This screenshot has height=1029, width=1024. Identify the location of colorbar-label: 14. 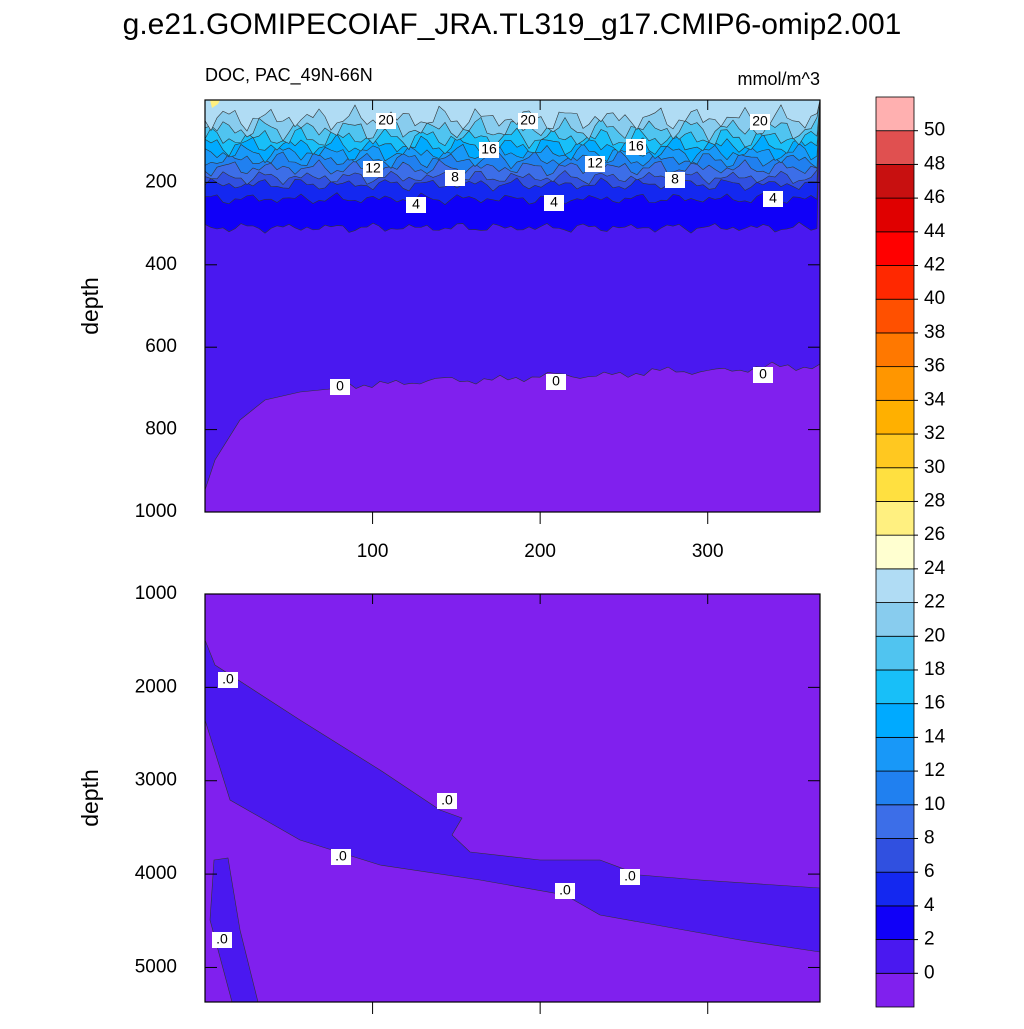
(935, 736).